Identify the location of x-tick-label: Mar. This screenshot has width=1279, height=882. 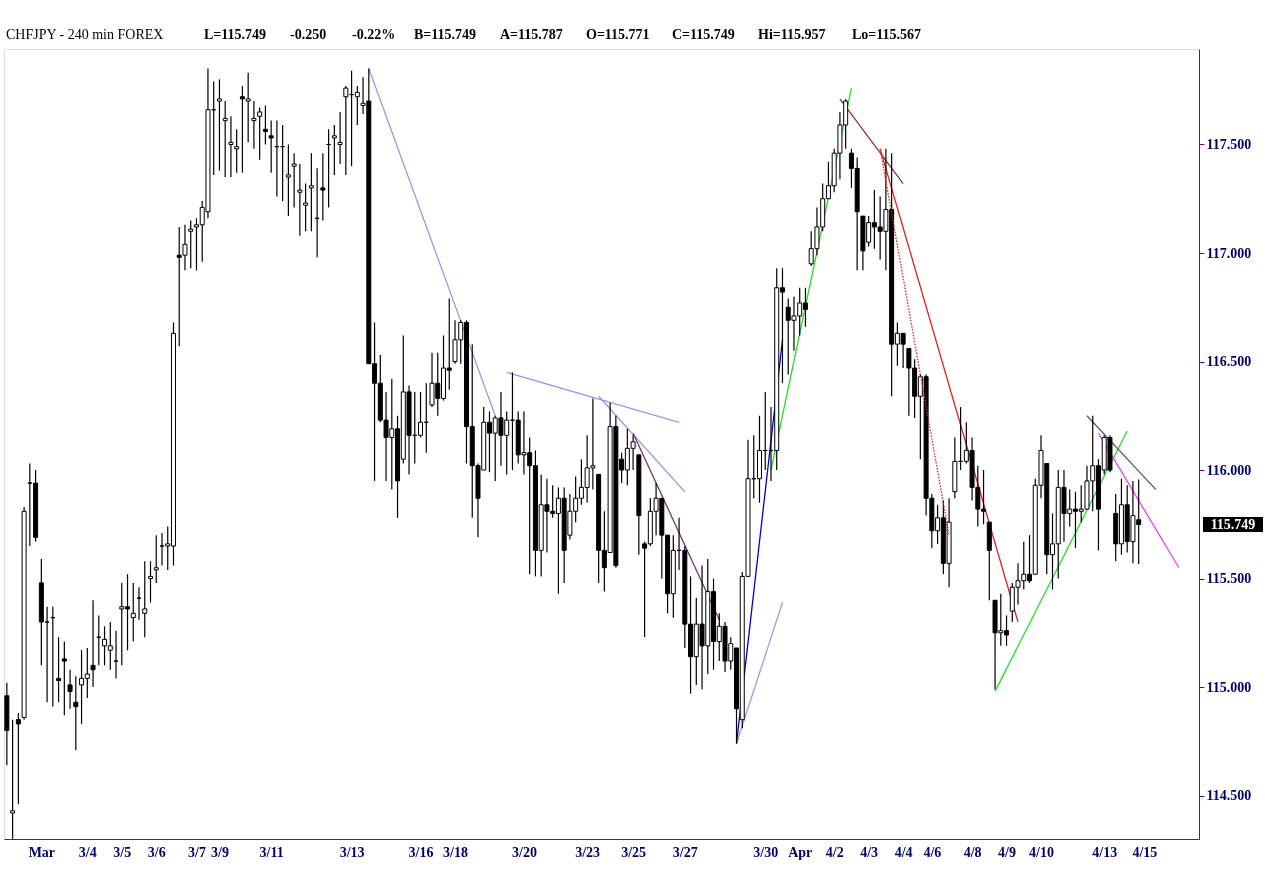
(42, 852).